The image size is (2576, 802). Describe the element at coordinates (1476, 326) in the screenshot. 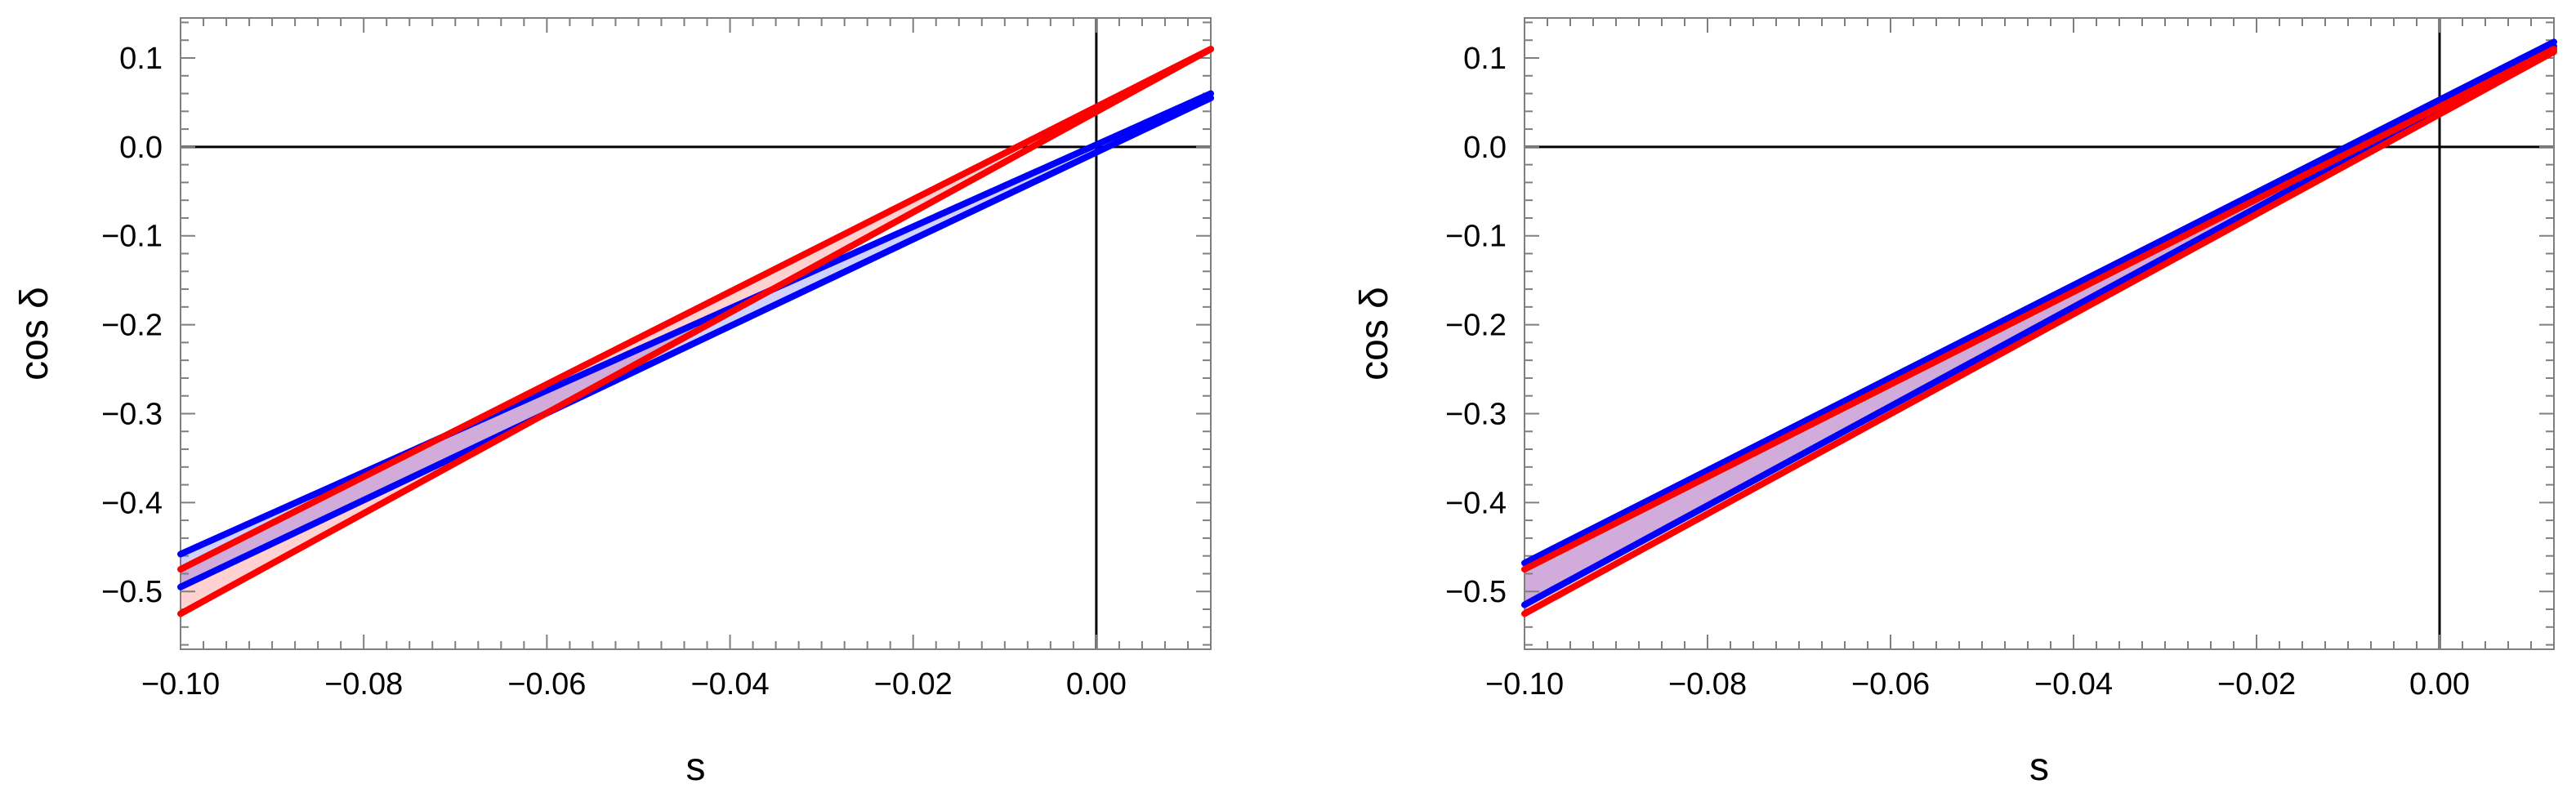

I see `chart1-y-tick-label: −0.2` at that location.